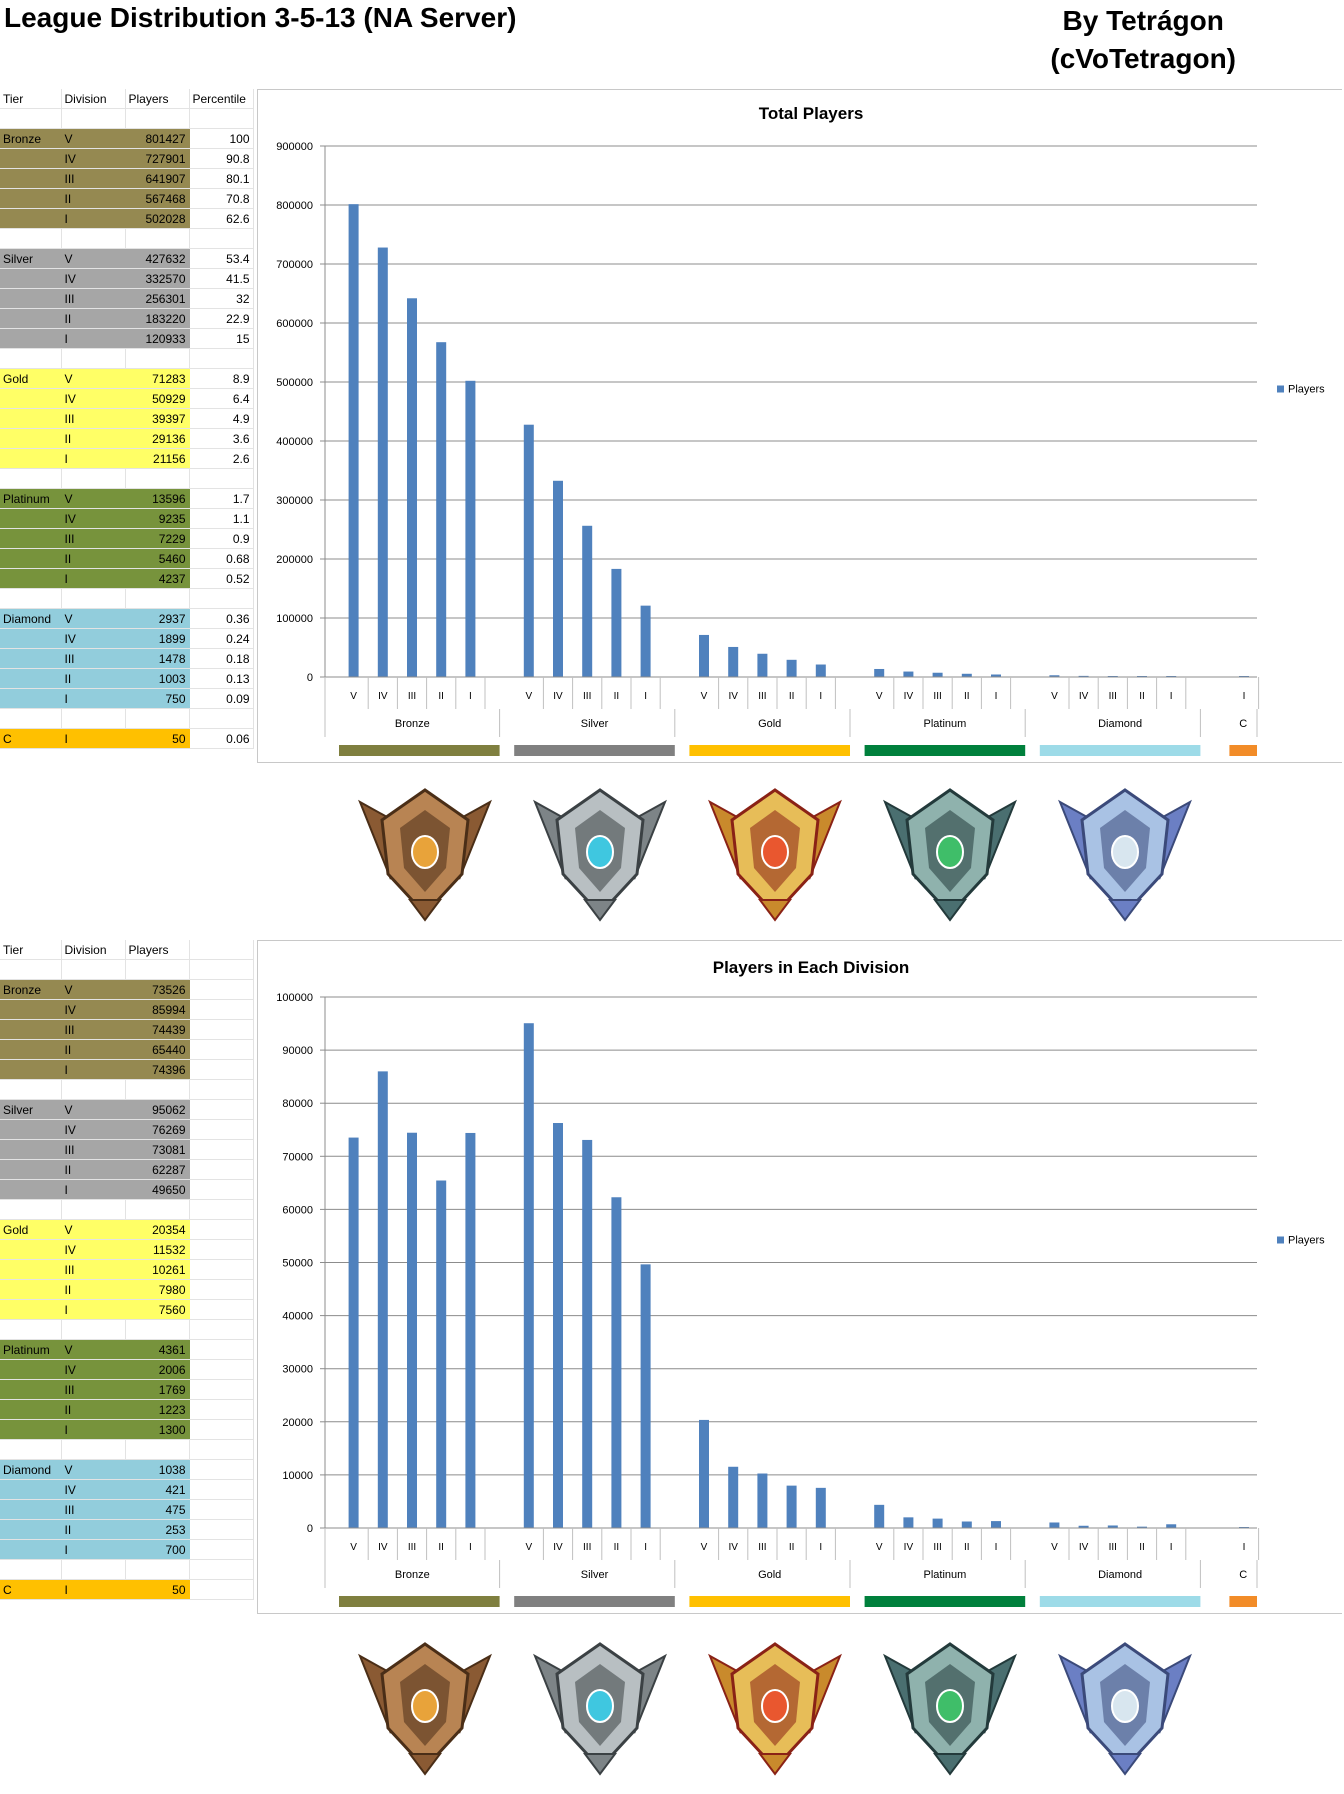  I want to click on y-tick-label: 30000, so click(297, 1370).